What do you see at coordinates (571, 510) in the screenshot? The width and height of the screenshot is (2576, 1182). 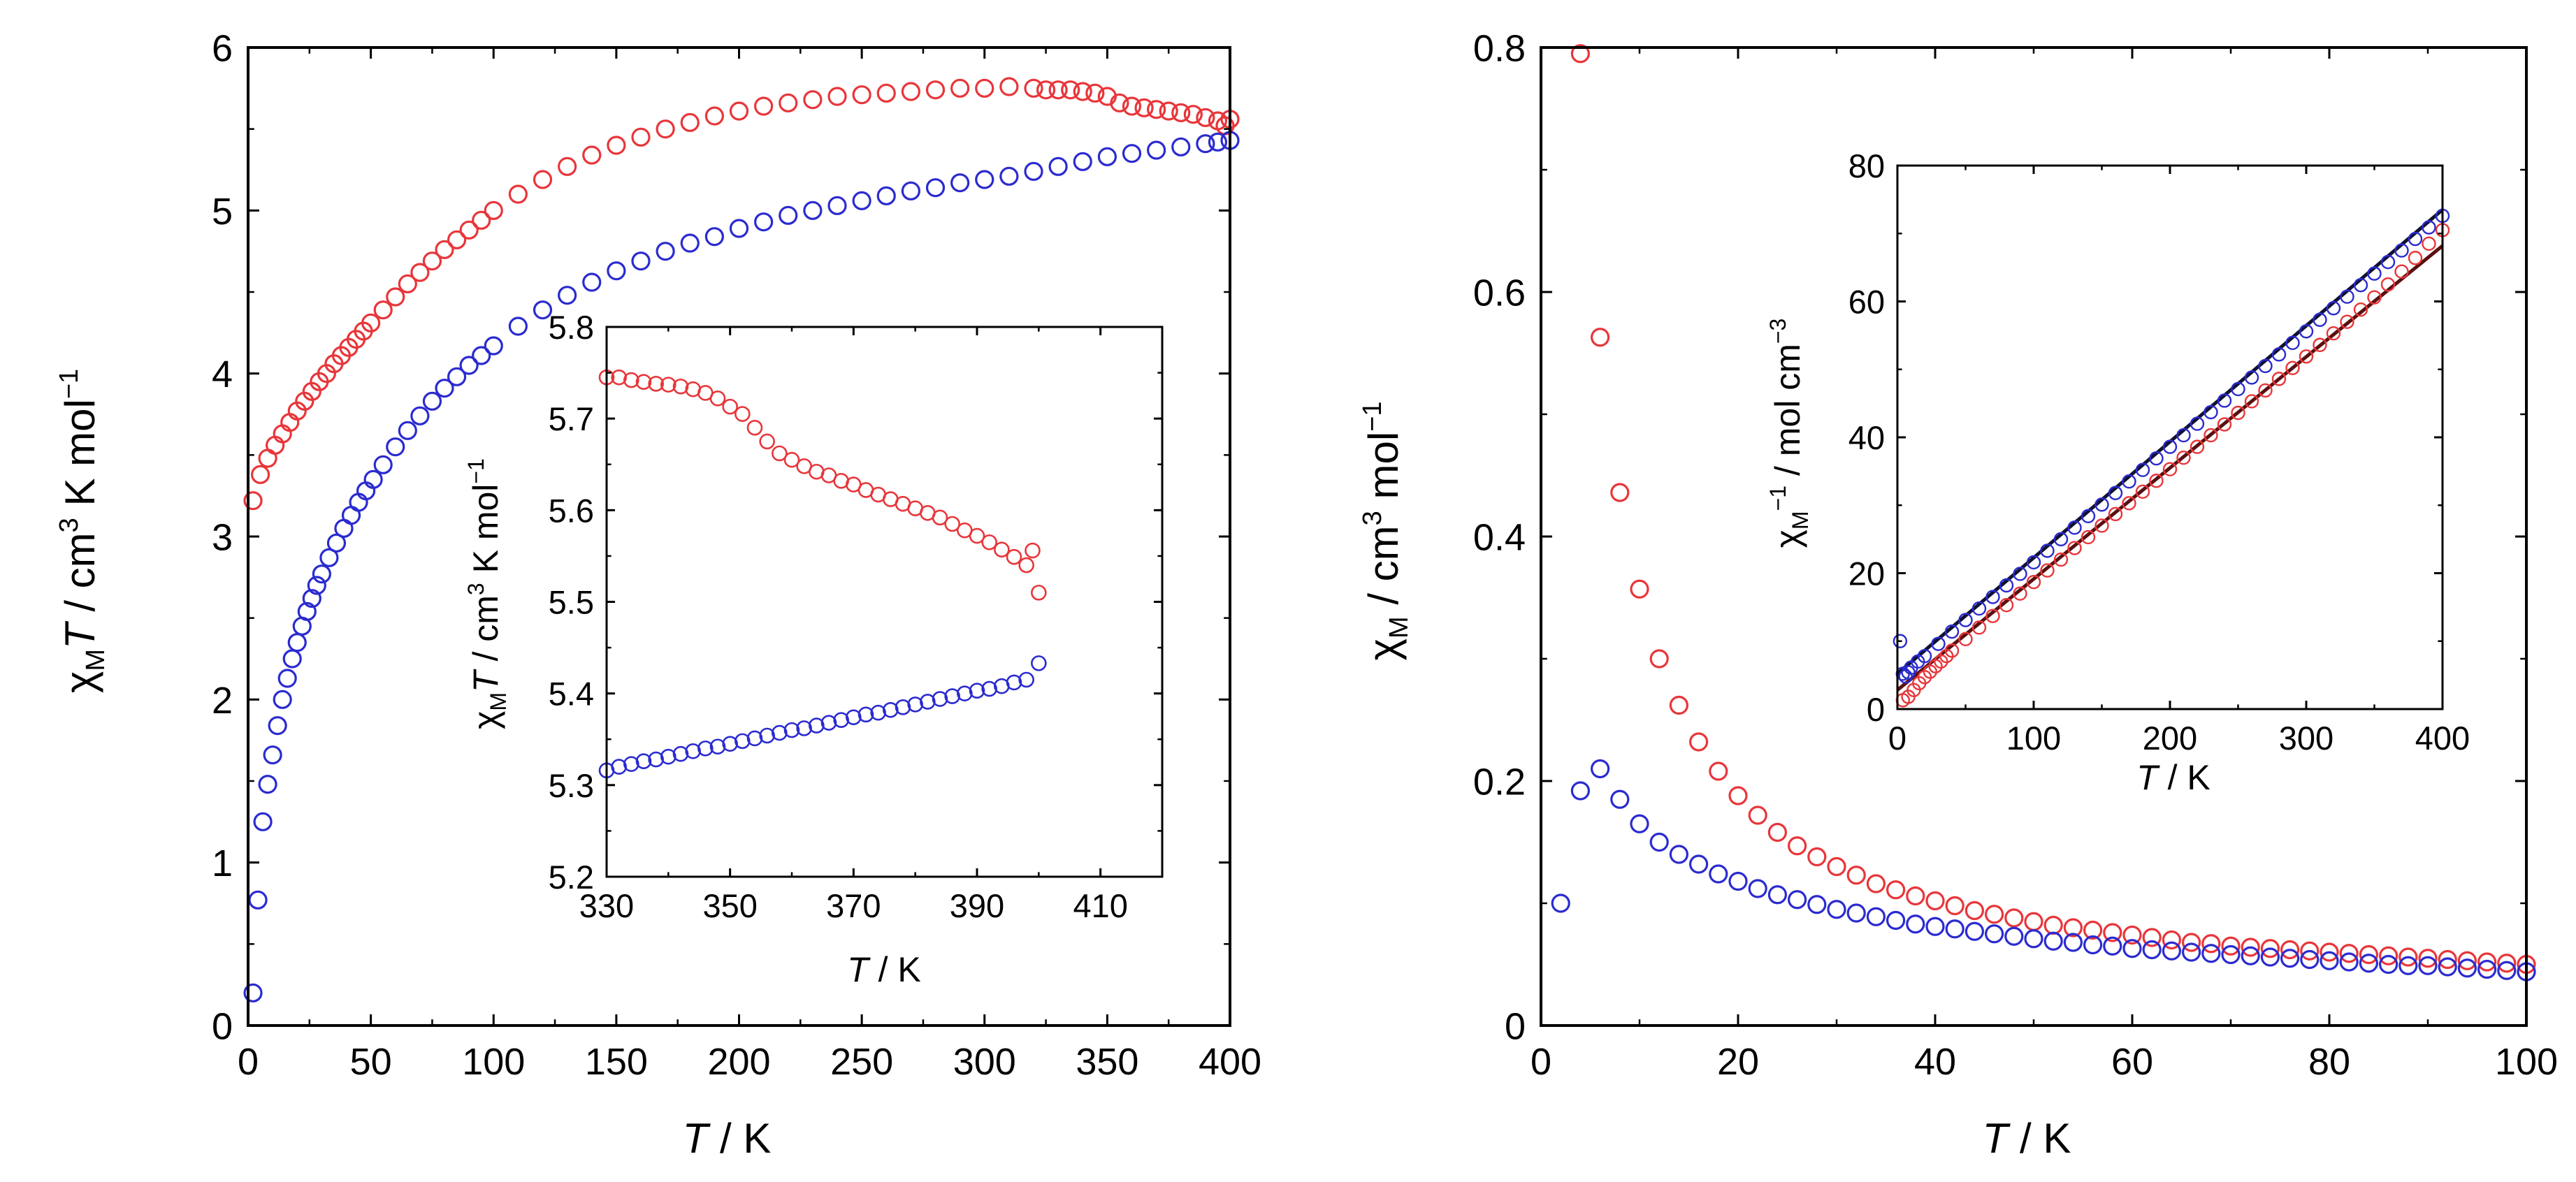 I see `inset_left-ytick-label: 5.6` at bounding box center [571, 510].